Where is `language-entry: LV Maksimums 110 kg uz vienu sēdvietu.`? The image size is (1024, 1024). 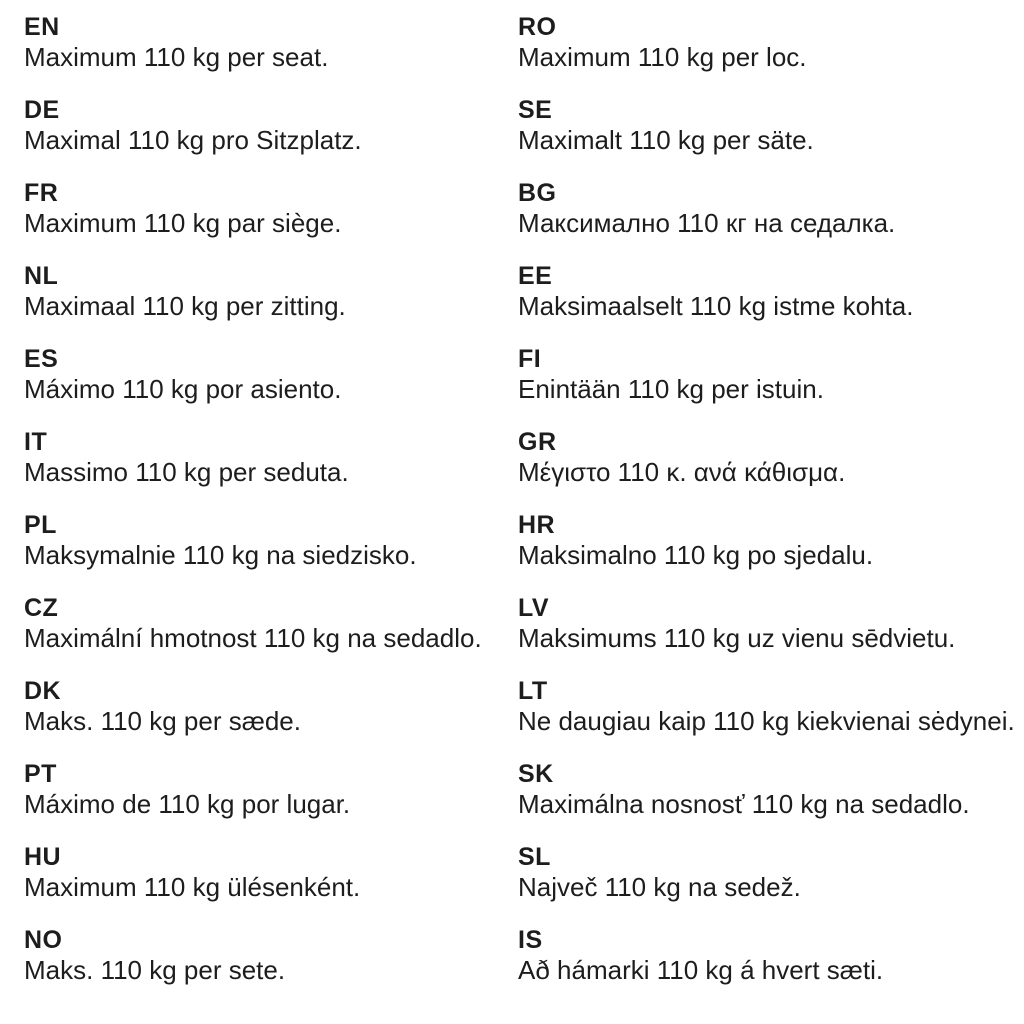 language-entry: LV Maksimums 110 kg uz vienu sēdvietu. is located at coordinates (771, 623).